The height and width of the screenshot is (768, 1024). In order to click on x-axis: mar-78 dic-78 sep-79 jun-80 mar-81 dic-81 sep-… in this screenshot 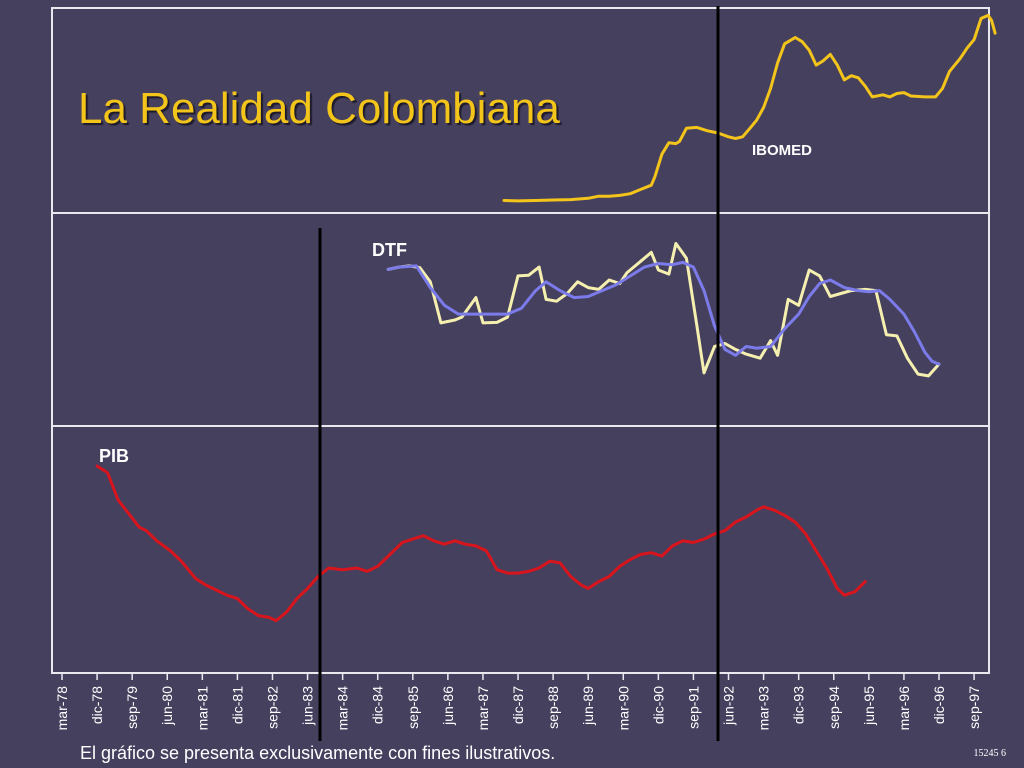, I will do `click(518, 701)`.